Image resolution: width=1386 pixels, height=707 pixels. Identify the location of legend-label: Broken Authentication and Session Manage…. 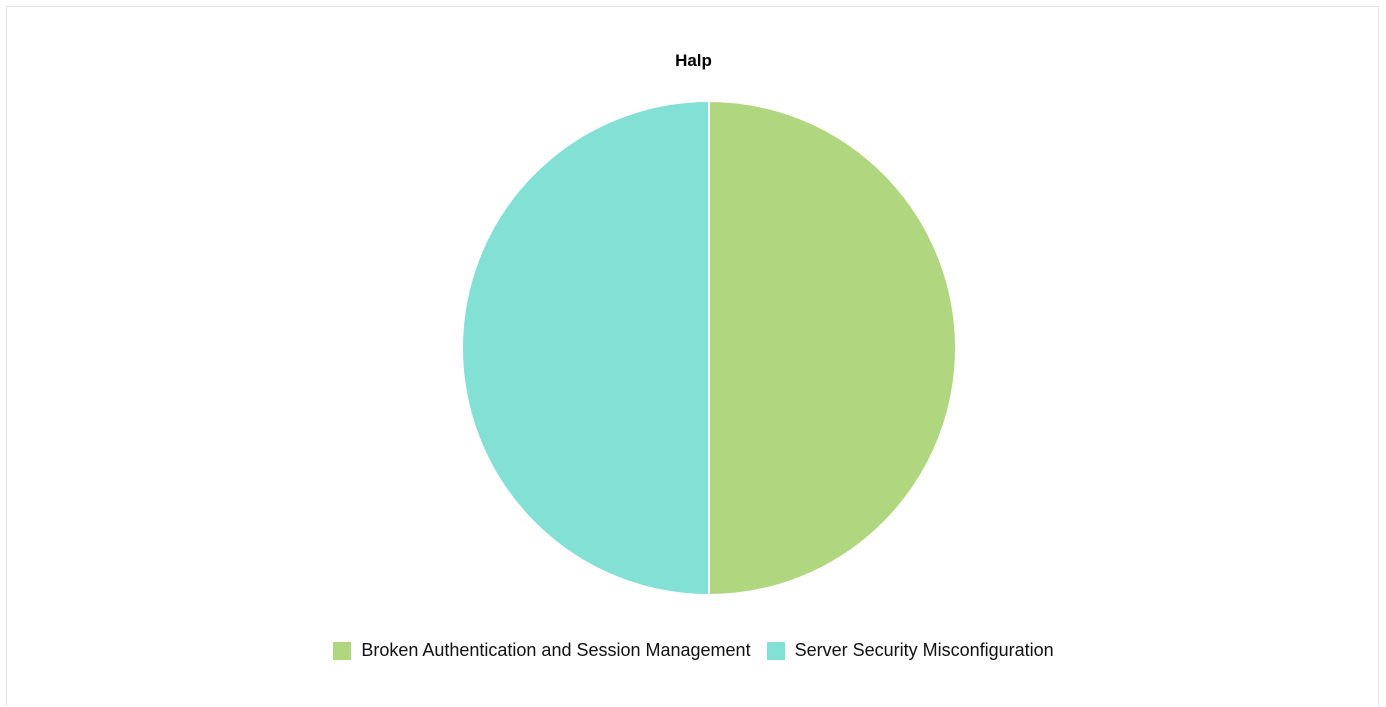
(556, 650).